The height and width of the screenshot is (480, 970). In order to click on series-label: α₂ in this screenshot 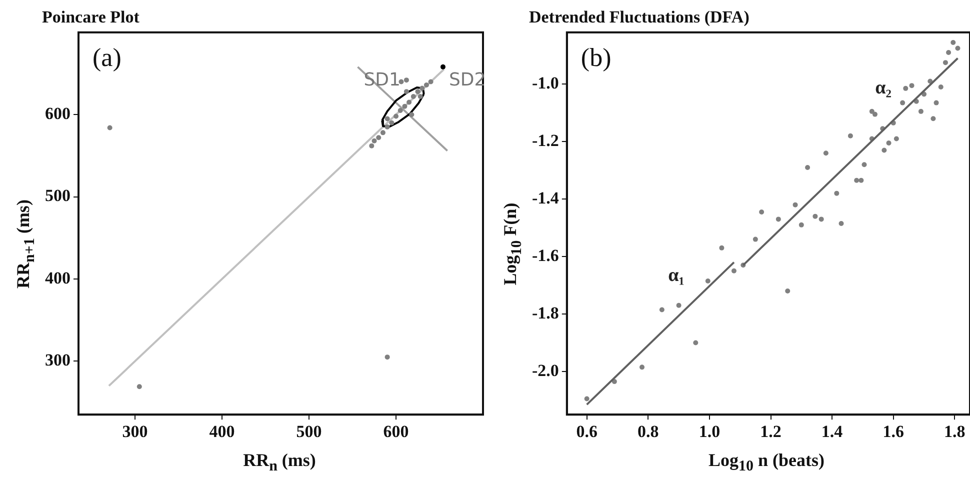, I will do `click(883, 87)`.